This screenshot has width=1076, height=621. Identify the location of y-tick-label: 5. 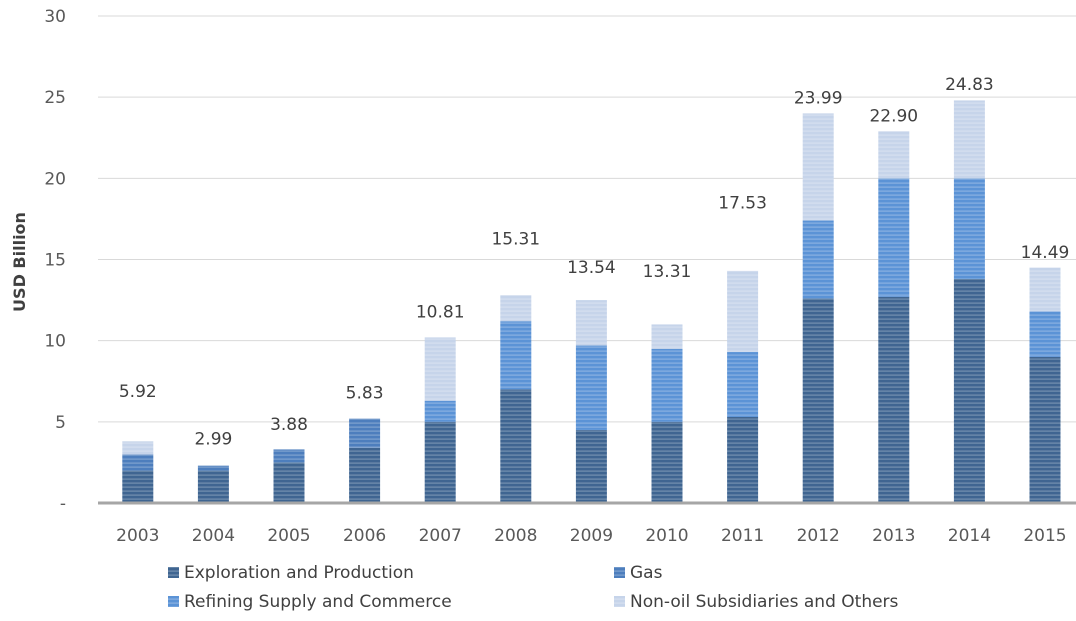
(60, 423).